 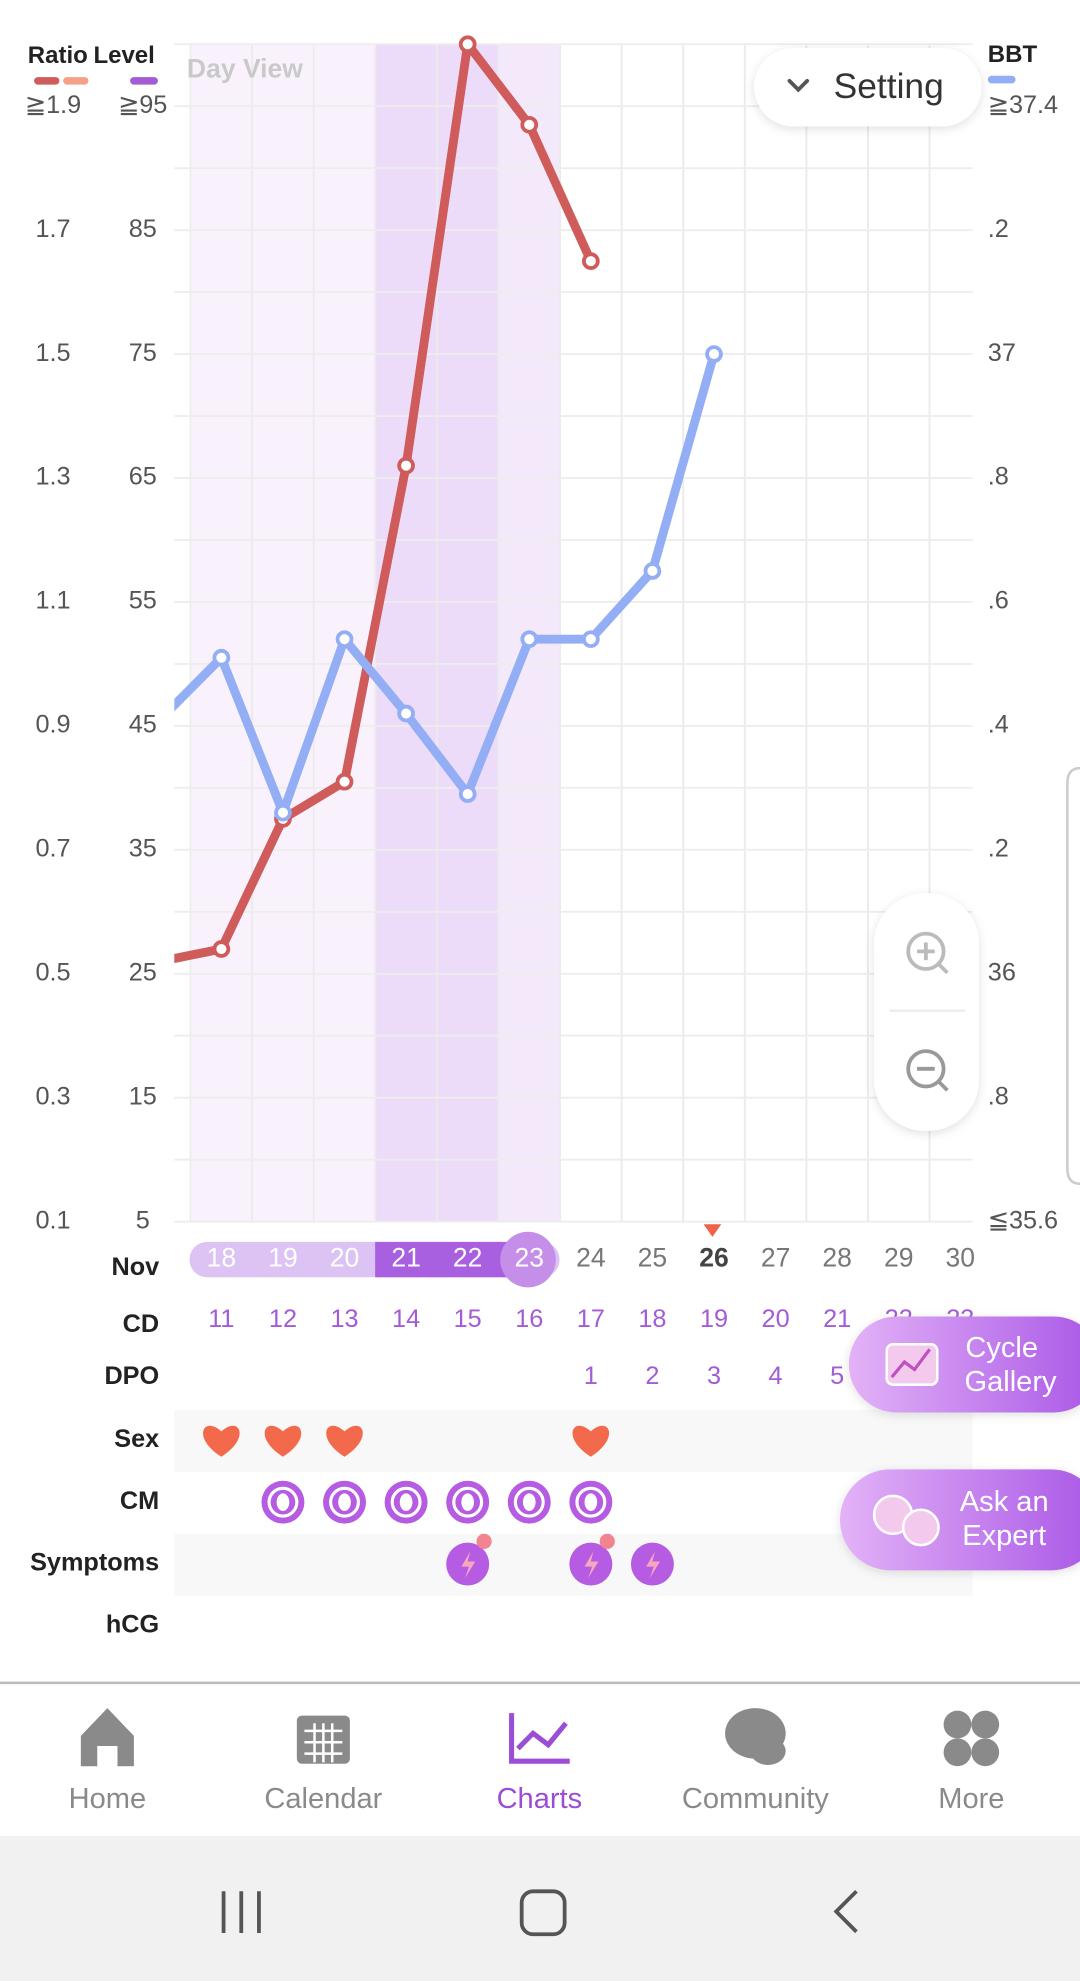 I want to click on day-label: 28, so click(x=836, y=1258).